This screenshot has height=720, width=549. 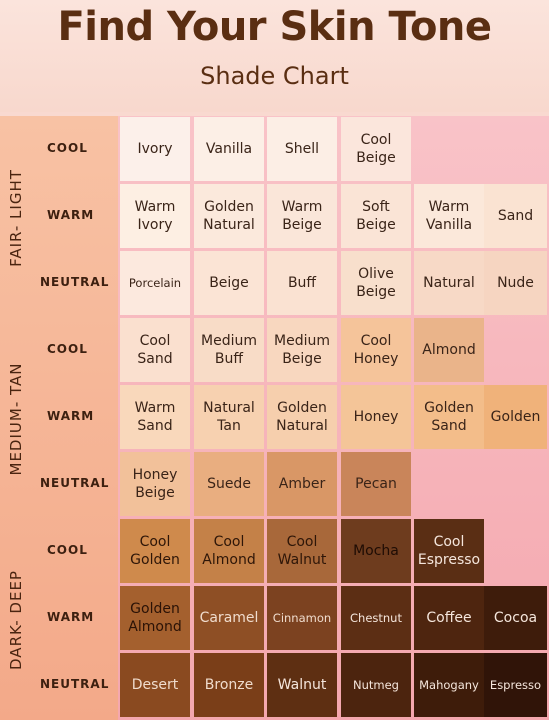 What do you see at coordinates (229, 283) in the screenshot?
I see `shade-swatch: Beige` at bounding box center [229, 283].